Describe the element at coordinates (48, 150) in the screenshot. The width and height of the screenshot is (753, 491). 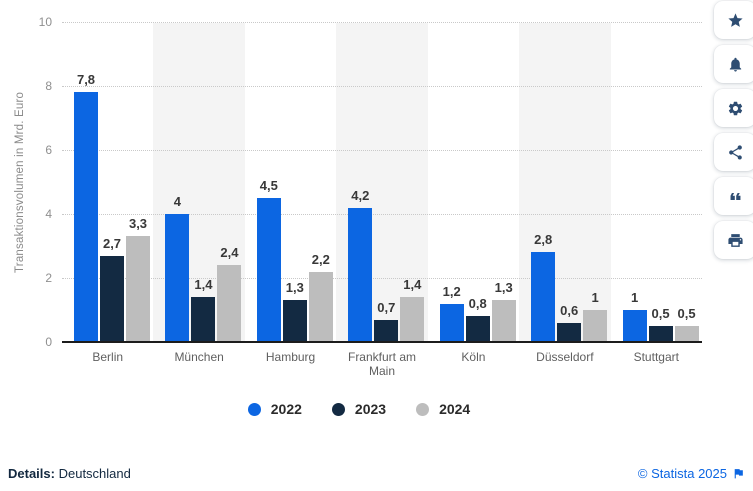
I see `y-tick-label: 6` at that location.